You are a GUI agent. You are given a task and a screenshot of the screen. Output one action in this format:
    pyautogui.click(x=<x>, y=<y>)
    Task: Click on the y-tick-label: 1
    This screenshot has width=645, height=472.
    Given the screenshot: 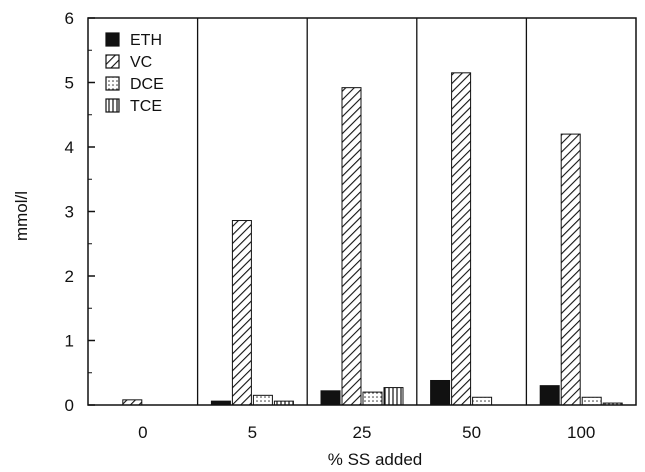 What is the action you would take?
    pyautogui.click(x=69, y=341)
    